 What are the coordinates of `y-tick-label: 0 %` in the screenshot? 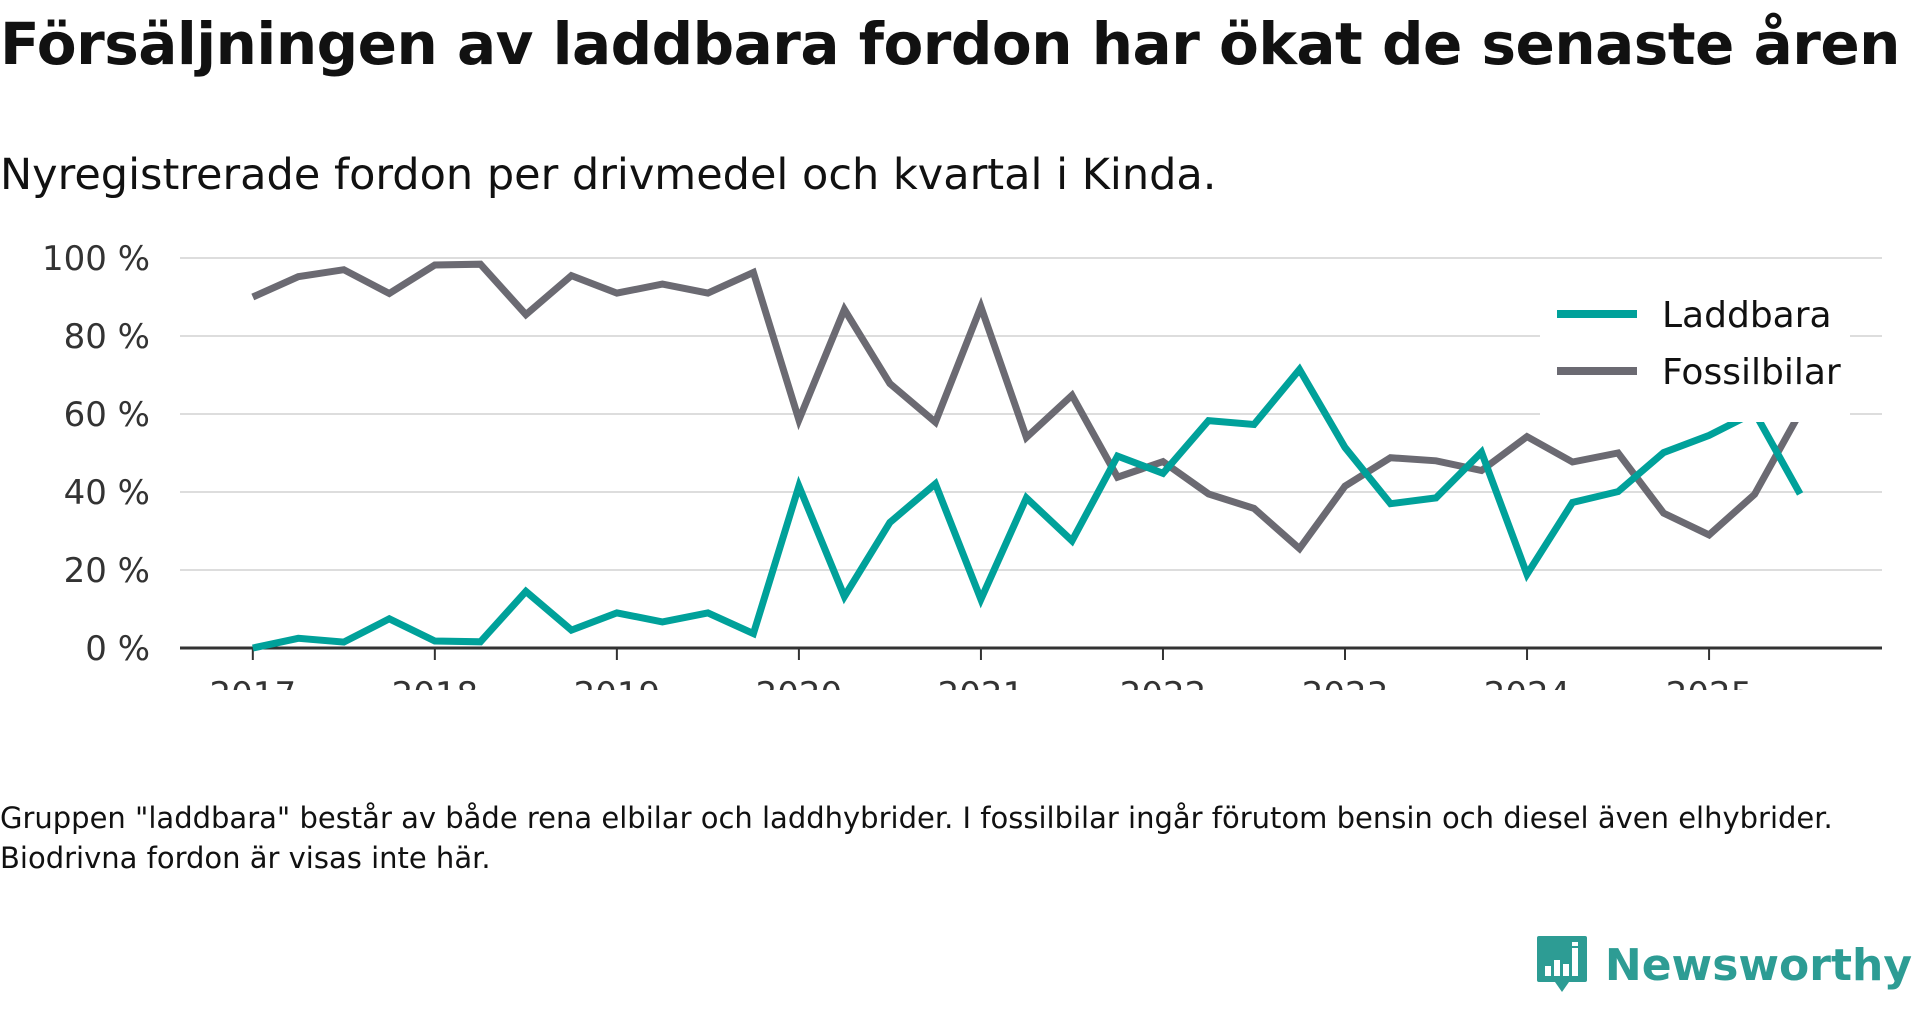 It's located at (117, 649).